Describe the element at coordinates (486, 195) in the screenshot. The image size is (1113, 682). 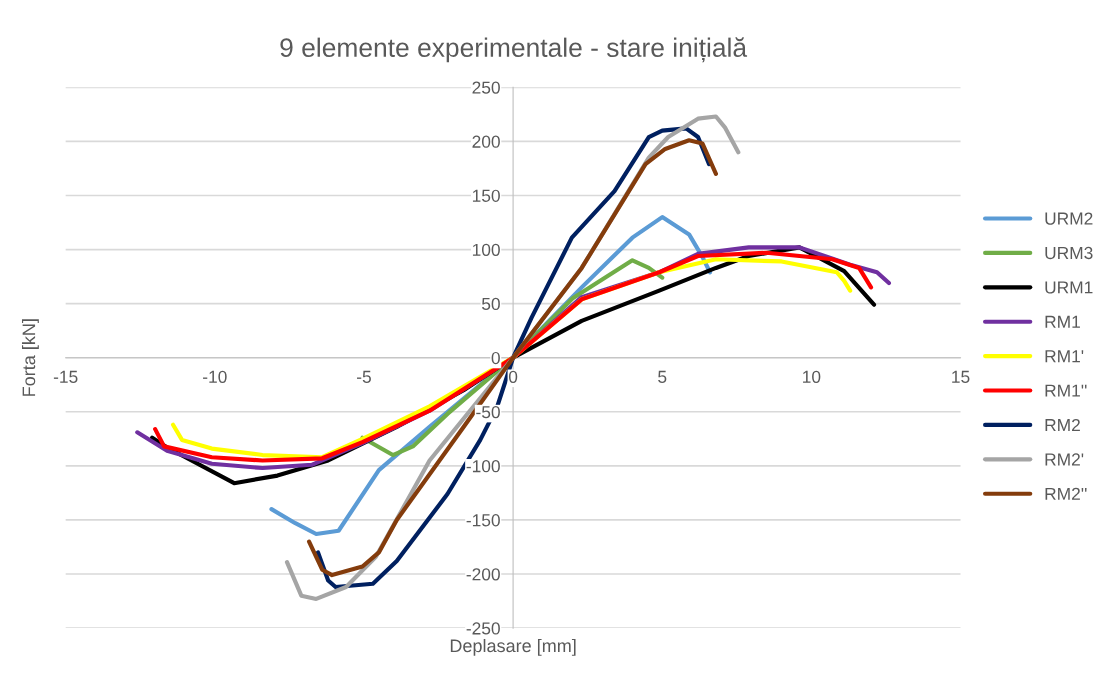
I see `y-tick-label: 150` at that location.